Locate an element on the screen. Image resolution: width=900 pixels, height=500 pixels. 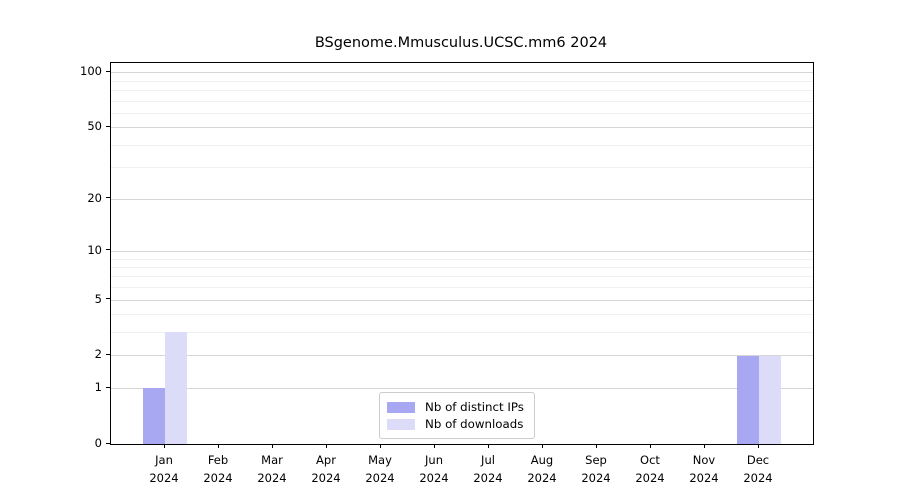
bar-distinct-ips-jan is located at coordinates (154, 416).